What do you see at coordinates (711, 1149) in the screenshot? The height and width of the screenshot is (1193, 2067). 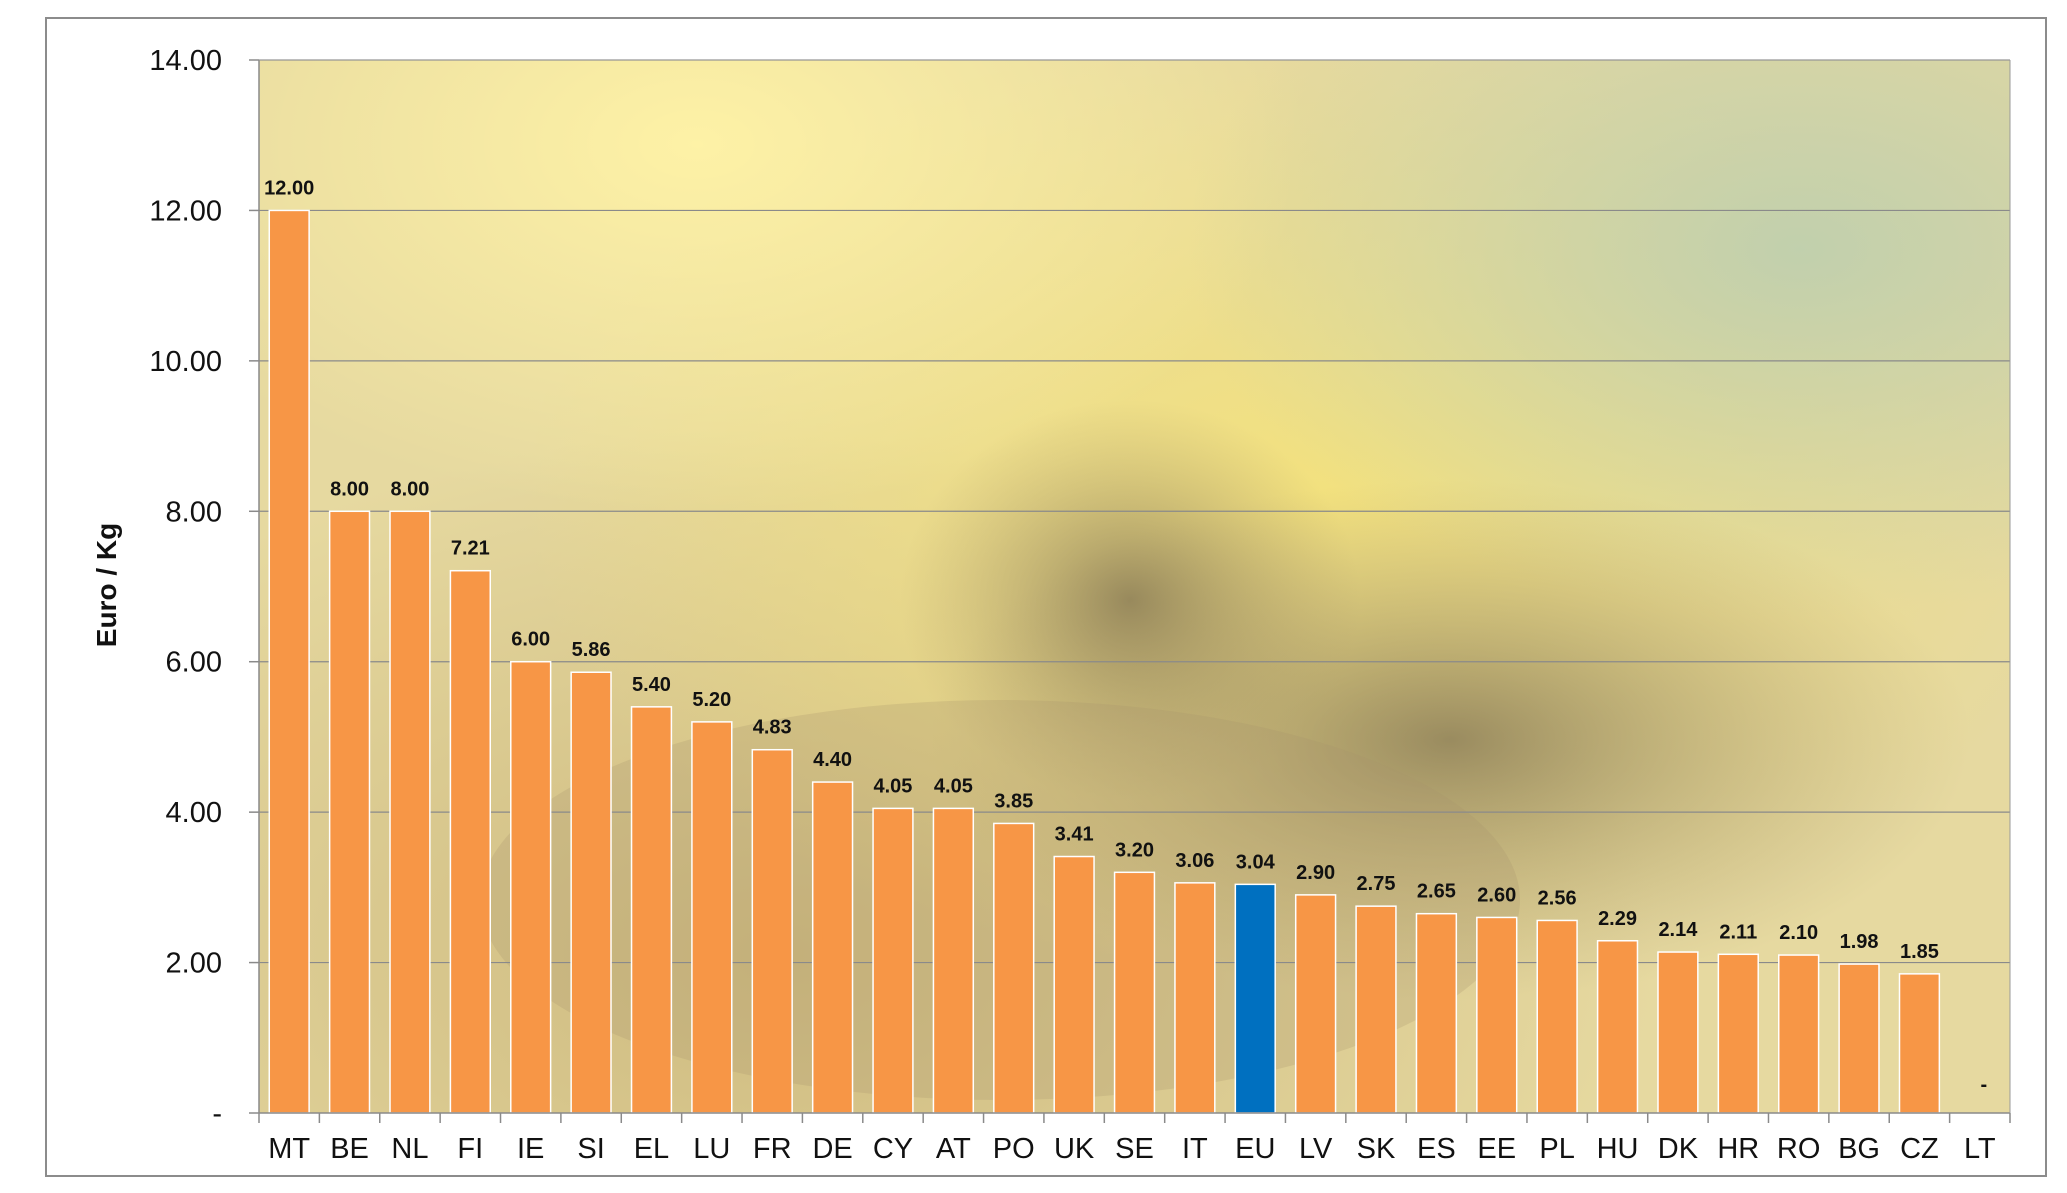 I see `x-tick-label-lu: LU` at bounding box center [711, 1149].